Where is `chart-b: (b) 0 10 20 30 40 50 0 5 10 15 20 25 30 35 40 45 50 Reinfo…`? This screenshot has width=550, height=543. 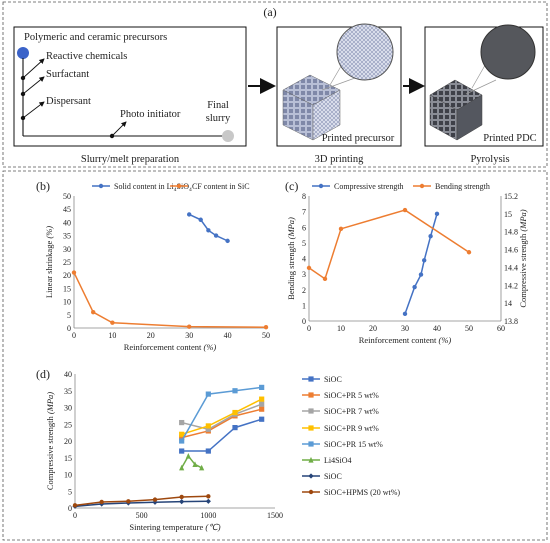 chart-b: (b) 0 10 20 30 40 50 0 5 10 15 20 25 30 35 40 45 50 Reinfo… is located at coordinates (153, 265).